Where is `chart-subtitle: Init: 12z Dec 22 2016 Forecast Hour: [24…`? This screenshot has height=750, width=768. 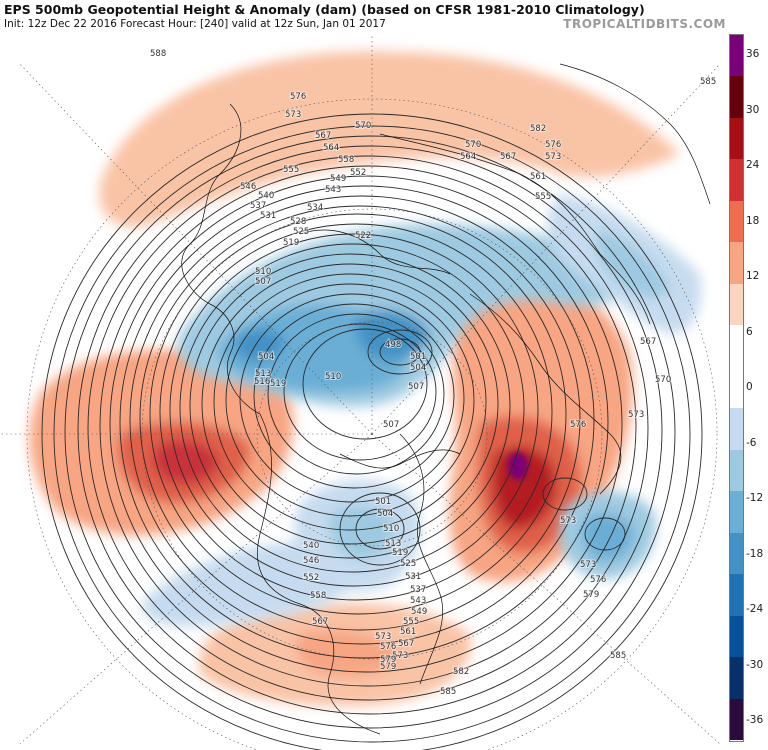
chart-subtitle: Init: 12z Dec 22 2016 Forecast Hour: [24… is located at coordinates (195, 24).